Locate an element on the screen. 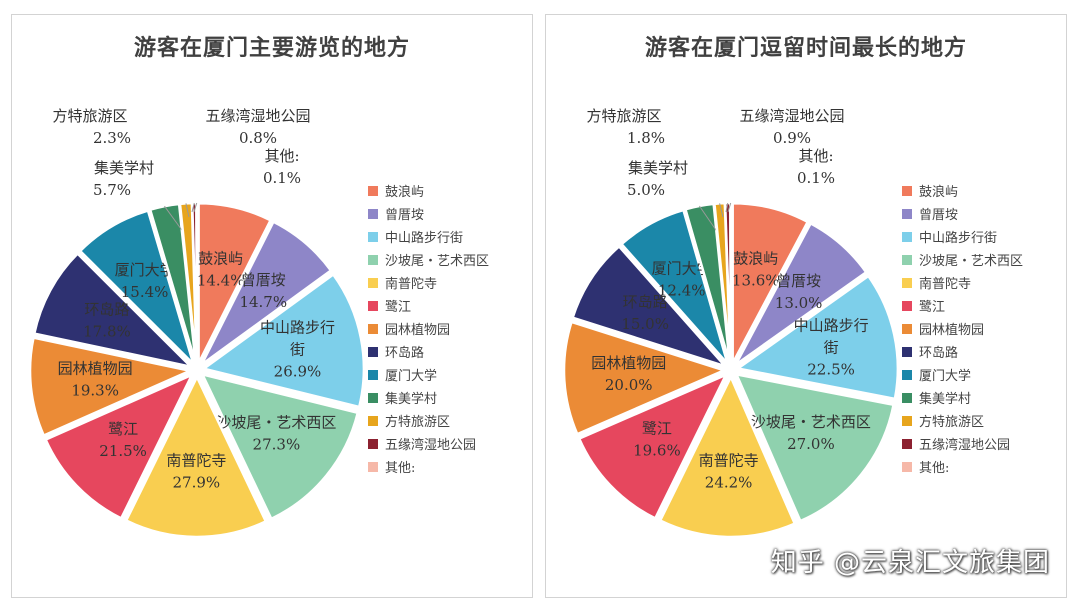  slice-value-label: 22.5% is located at coordinates (831, 369).